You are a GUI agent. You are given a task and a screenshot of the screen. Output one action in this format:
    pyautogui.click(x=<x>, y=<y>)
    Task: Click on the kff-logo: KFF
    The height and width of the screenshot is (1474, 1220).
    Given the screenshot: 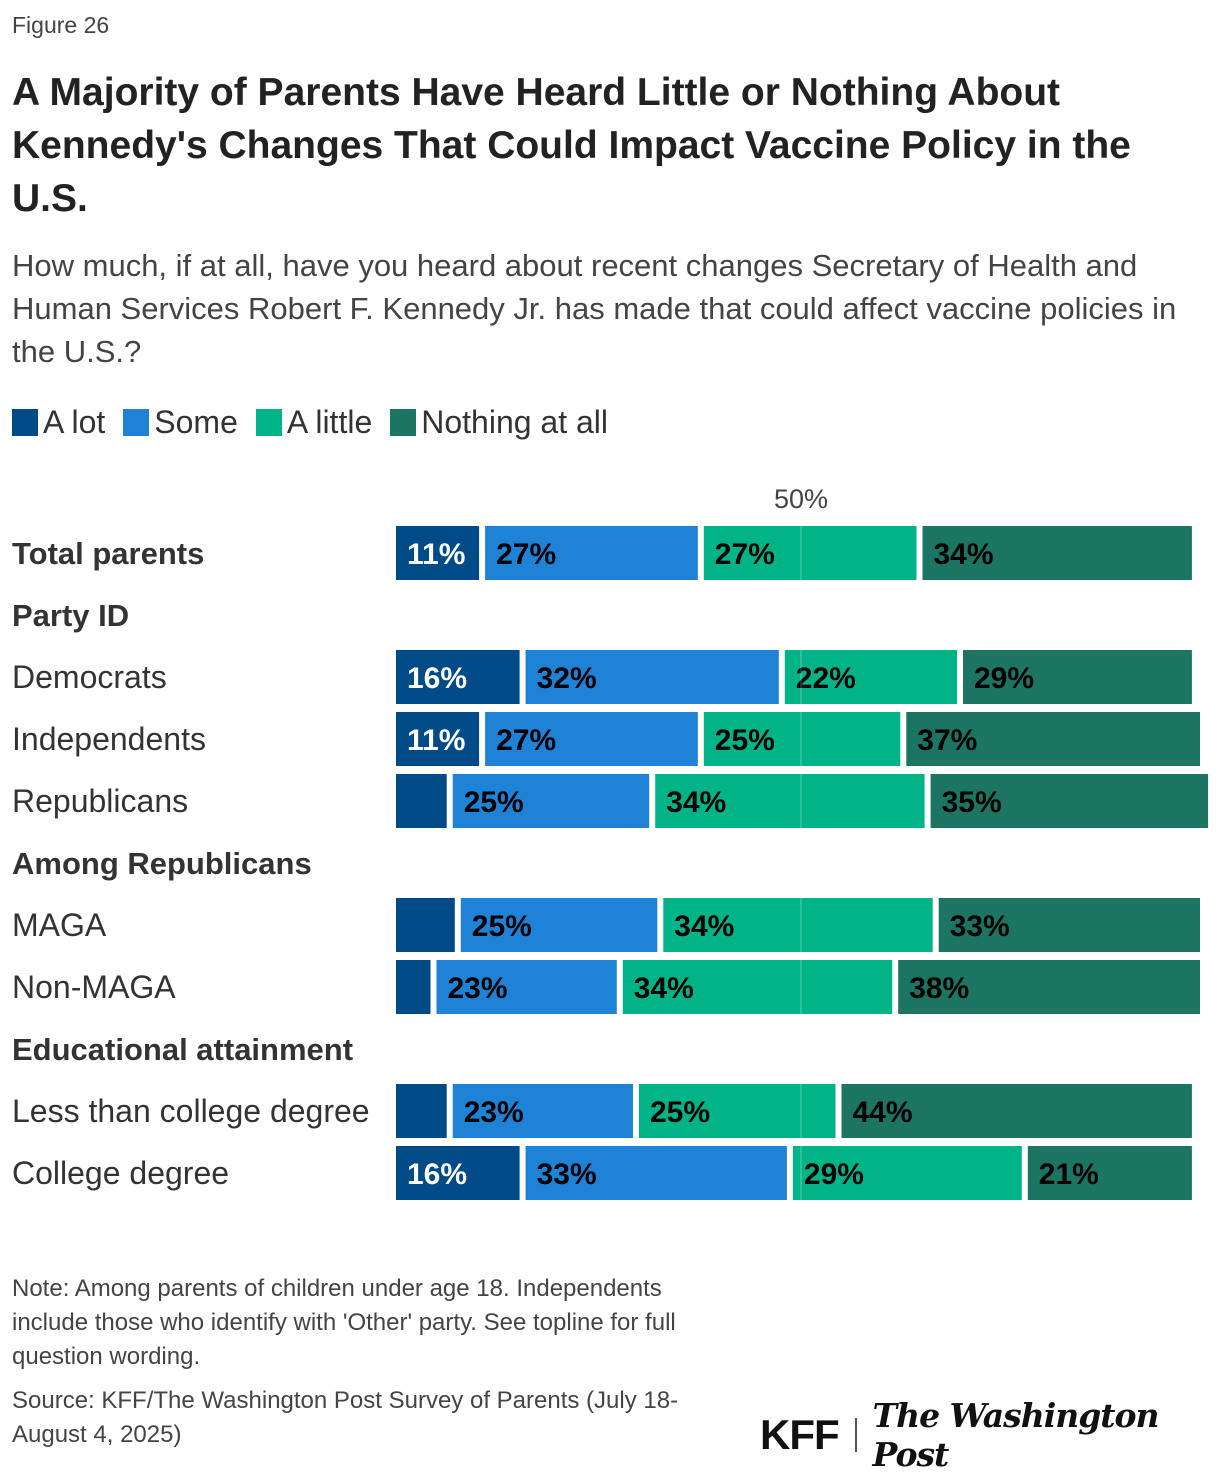 What is the action you would take?
    pyautogui.click(x=800, y=1434)
    